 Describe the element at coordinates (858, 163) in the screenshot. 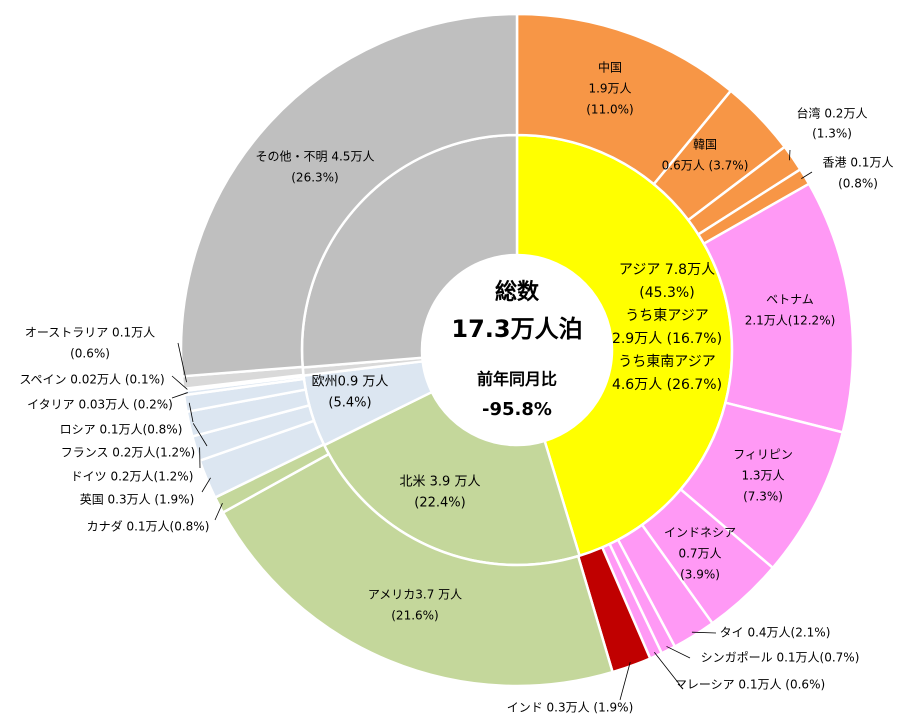

I see `segment-label: 香港 0.1万人` at that location.